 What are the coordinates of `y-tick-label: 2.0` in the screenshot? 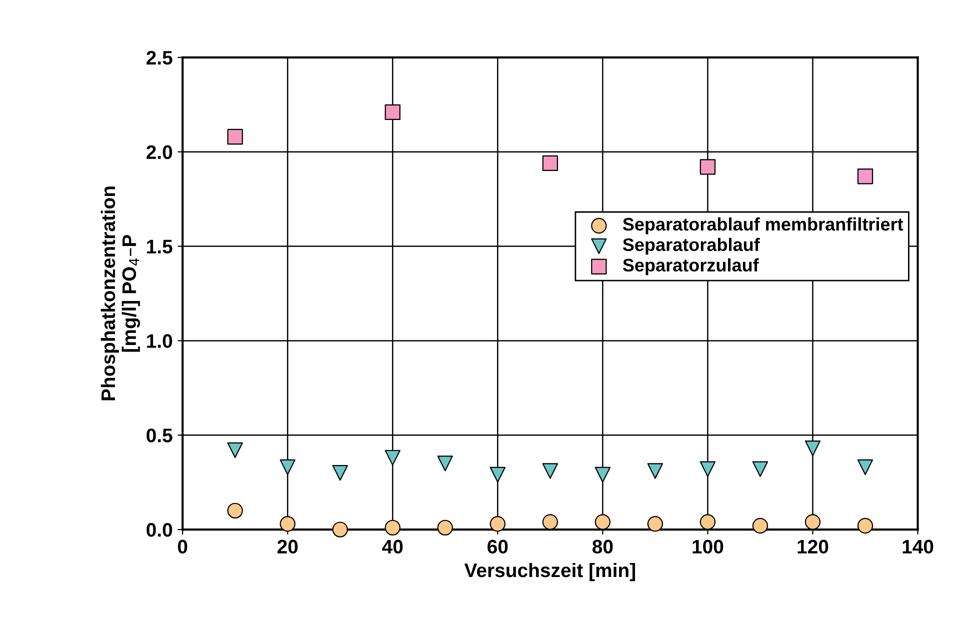 It's located at (159, 152).